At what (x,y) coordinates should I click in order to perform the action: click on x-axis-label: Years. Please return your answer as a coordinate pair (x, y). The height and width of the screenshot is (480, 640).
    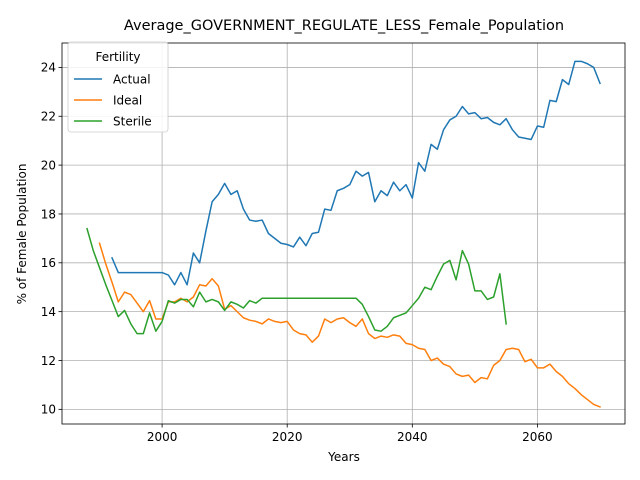
    Looking at the image, I should click on (343, 457).